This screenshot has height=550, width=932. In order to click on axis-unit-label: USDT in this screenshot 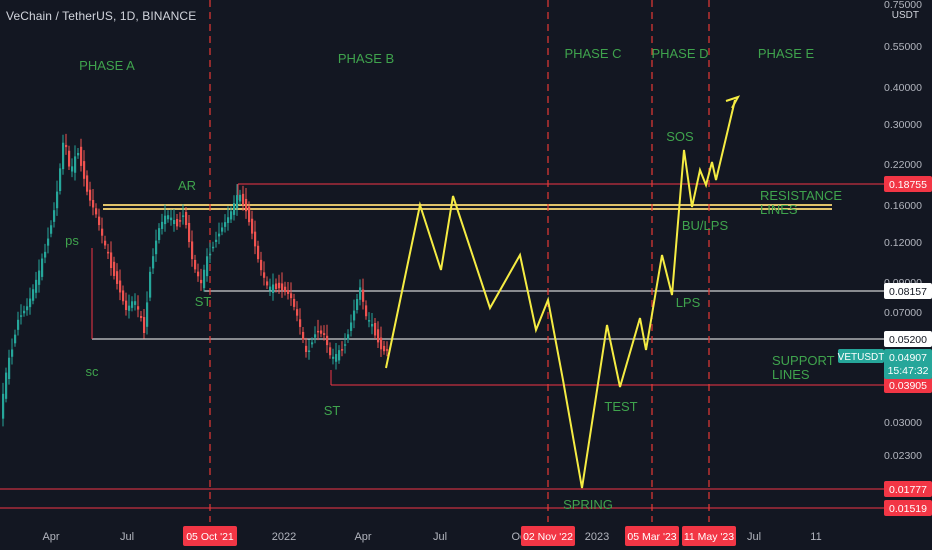, I will do `click(905, 15)`.